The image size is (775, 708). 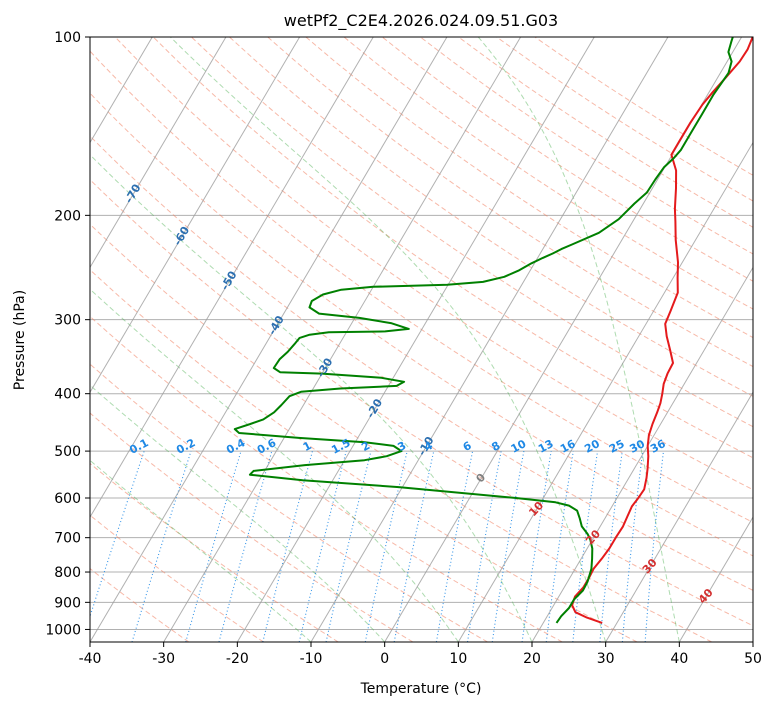 I want to click on y-tick-label: 1000, so click(x=63, y=630).